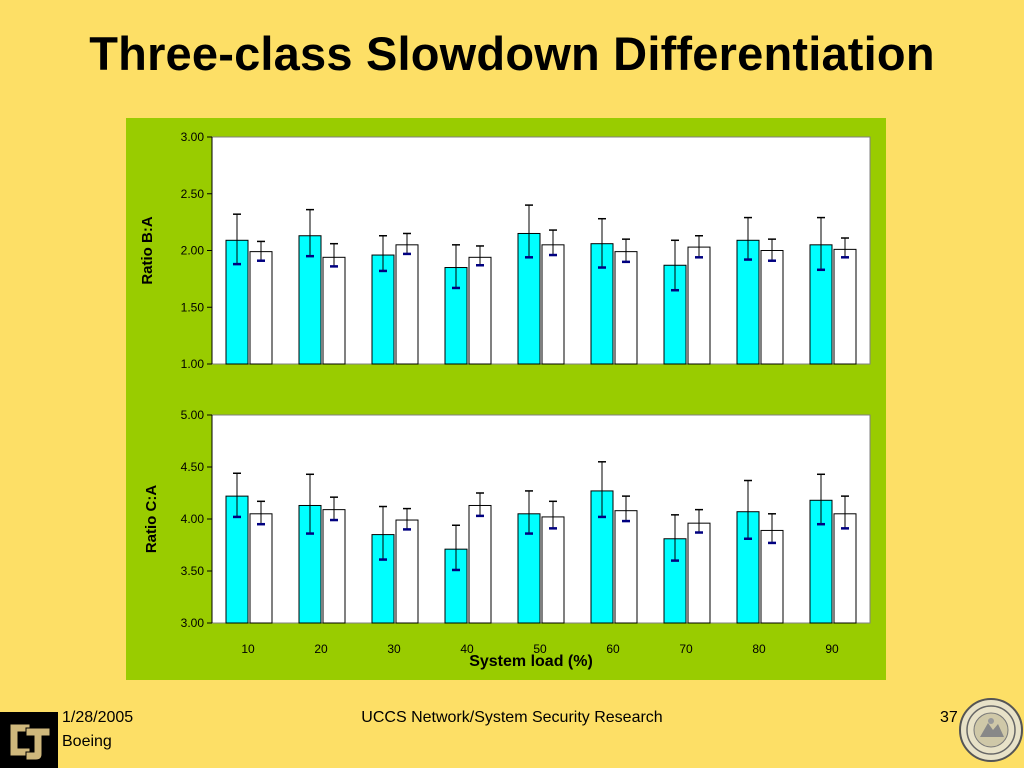 The height and width of the screenshot is (768, 1024). I want to click on x-tick-label: 70, so click(686, 649).